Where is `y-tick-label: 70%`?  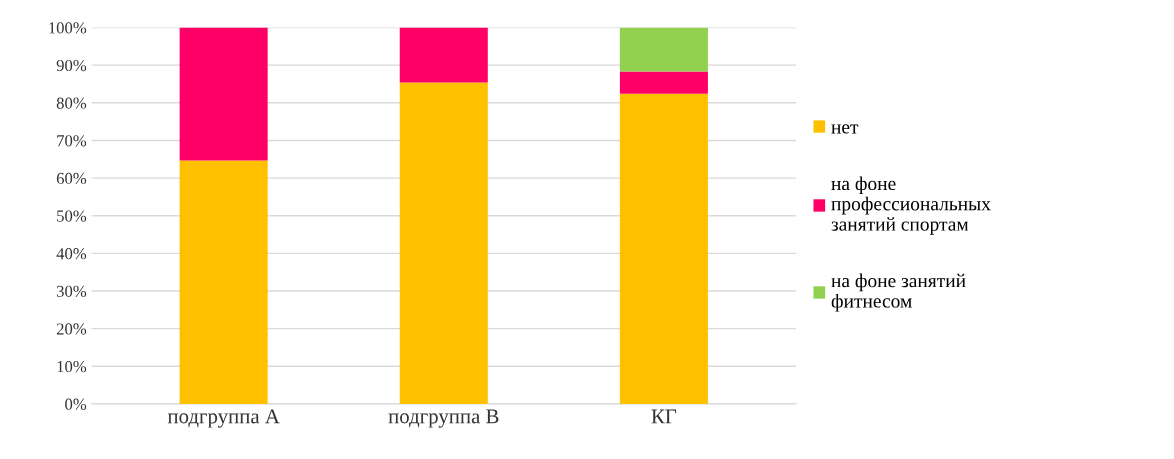
y-tick-label: 70% is located at coordinates (72, 141).